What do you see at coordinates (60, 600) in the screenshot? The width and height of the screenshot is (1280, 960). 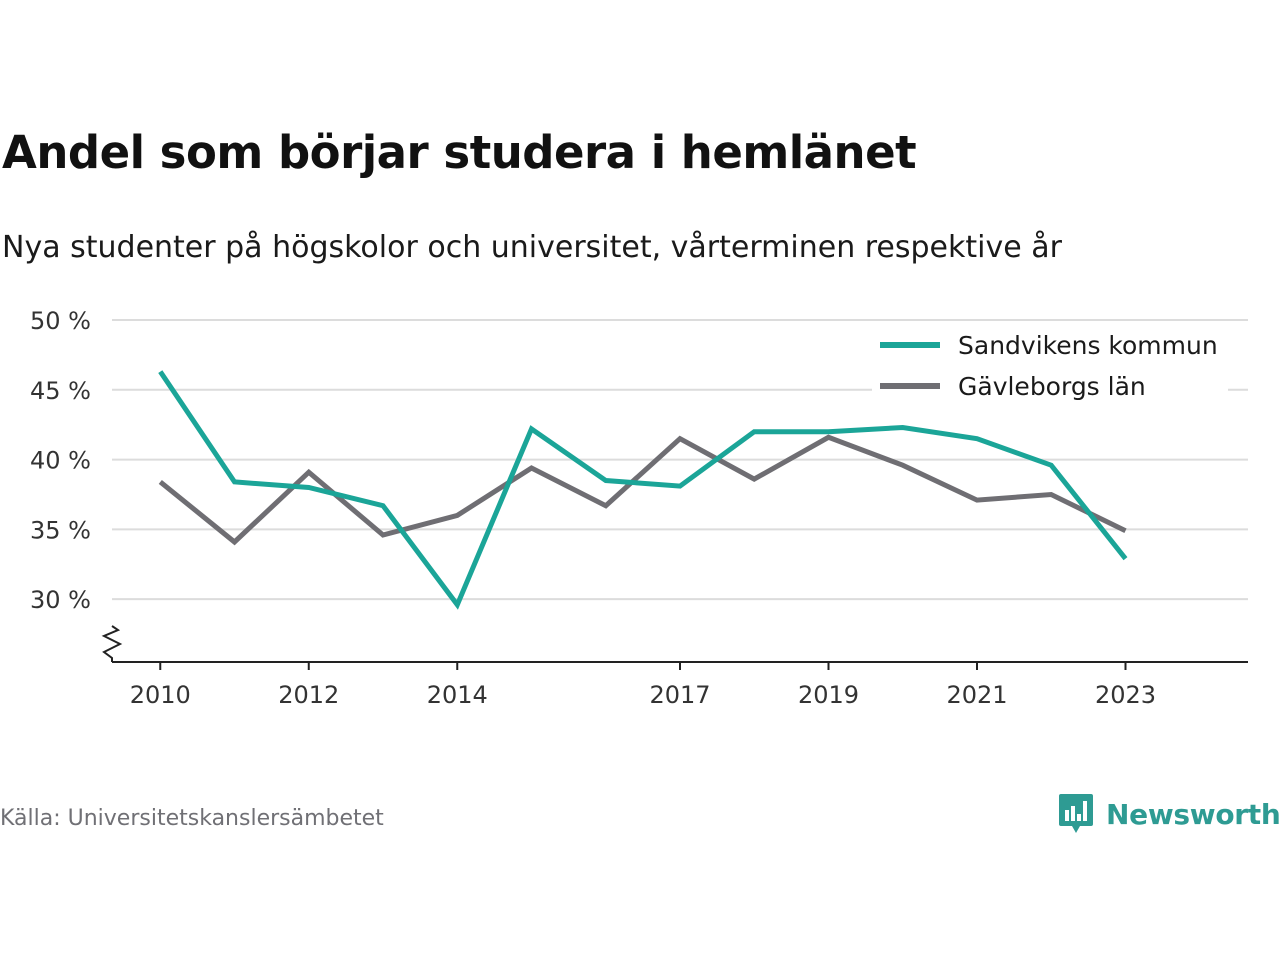 I see `y-tick-label: 30 %` at bounding box center [60, 600].